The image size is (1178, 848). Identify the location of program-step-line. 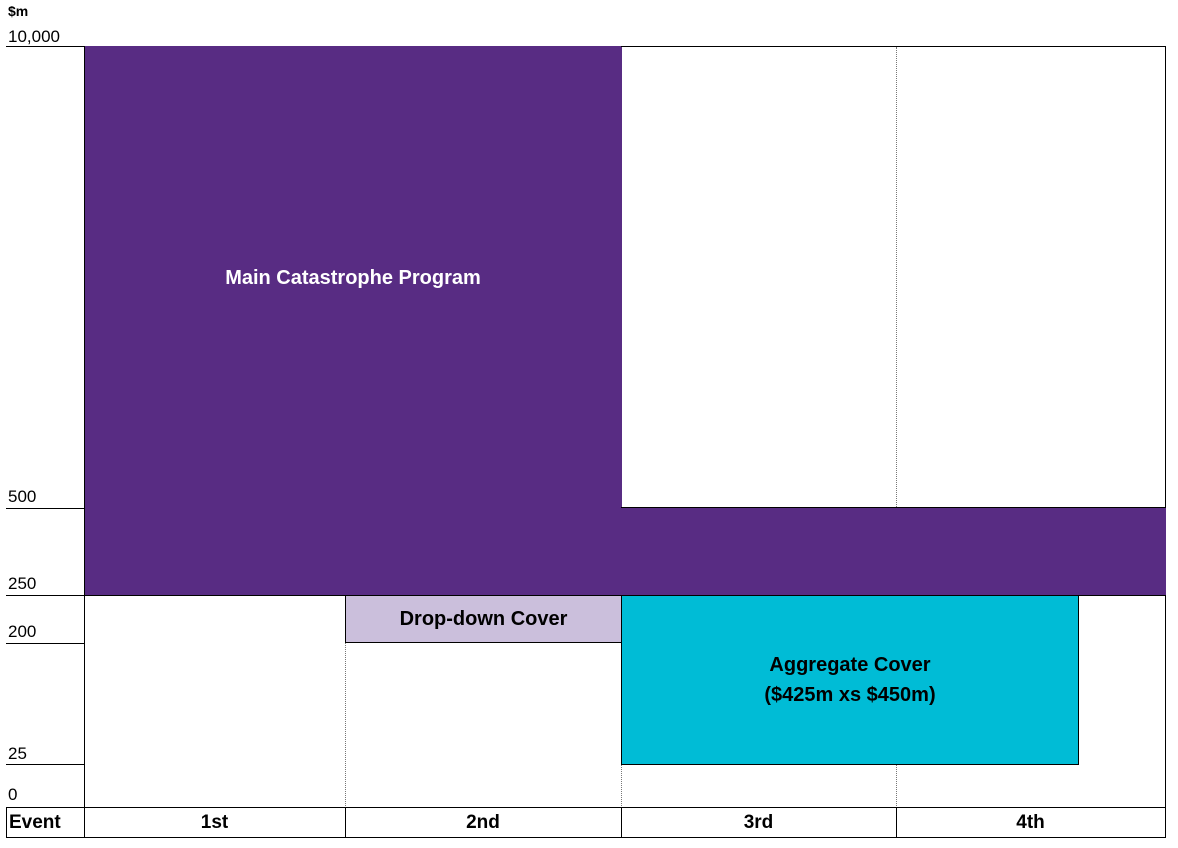
(893, 507).